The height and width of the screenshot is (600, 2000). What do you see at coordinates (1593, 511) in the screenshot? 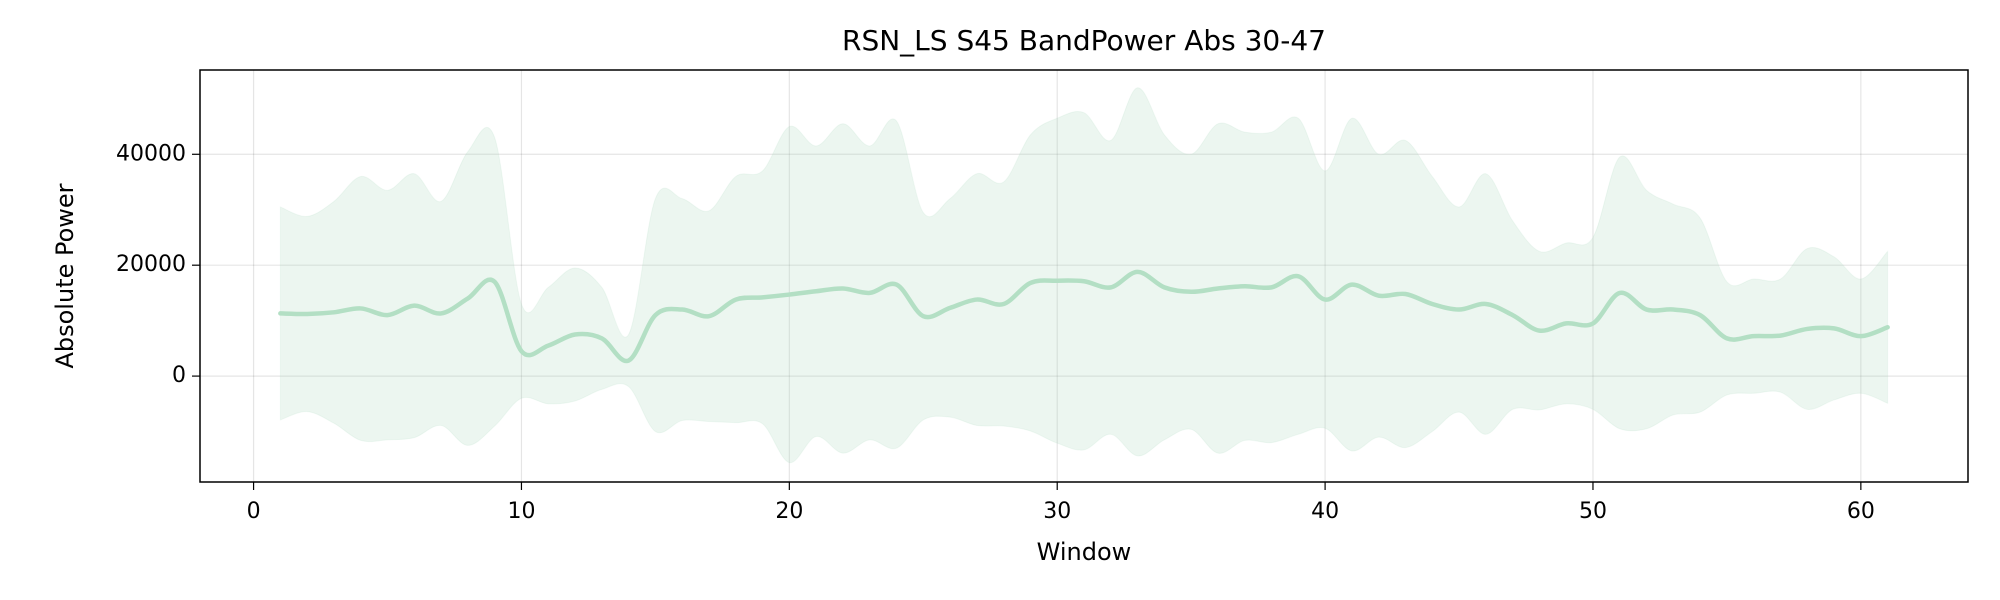
I see `x-tick-label: 50` at bounding box center [1593, 511].